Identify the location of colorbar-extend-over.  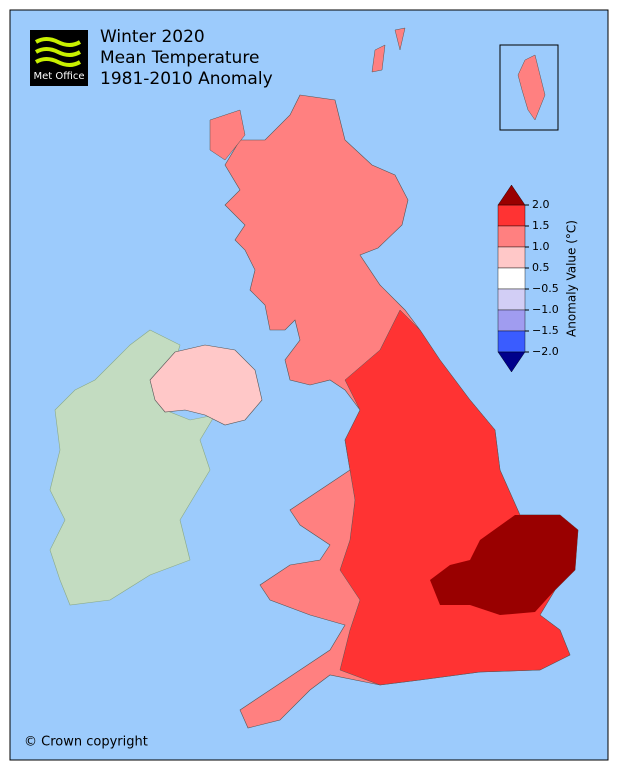
(511, 195).